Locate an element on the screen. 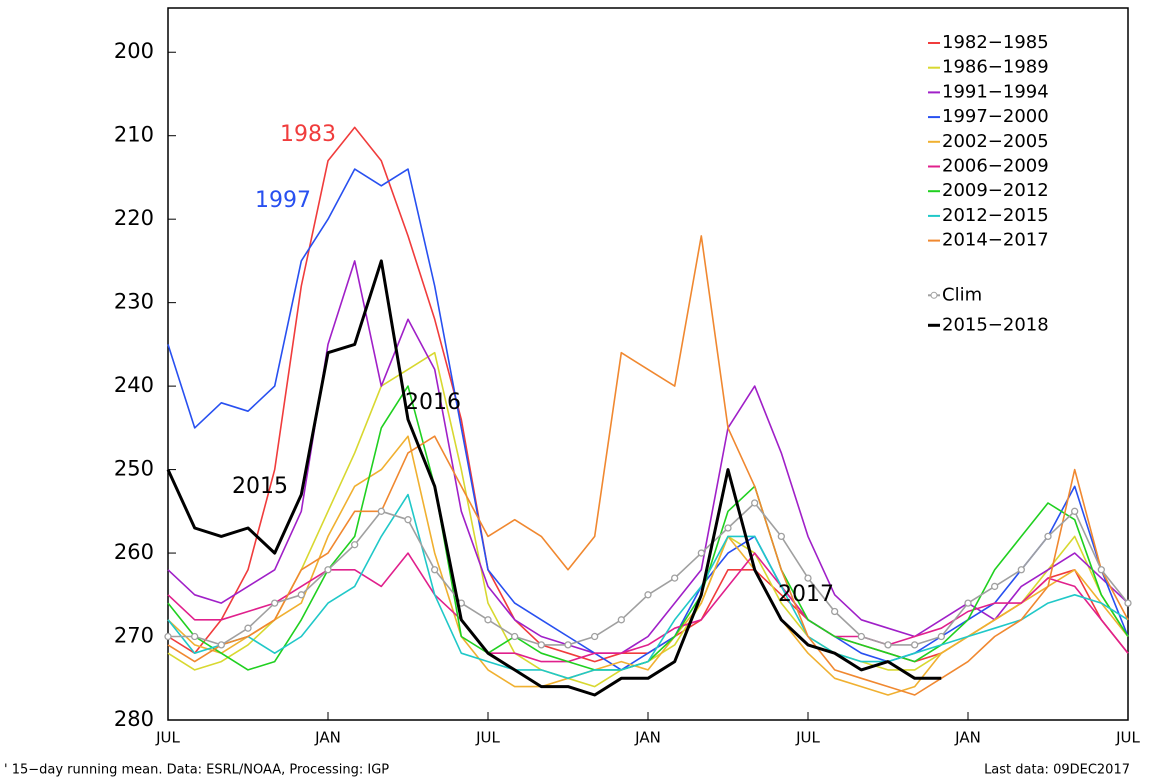  legend-label: Clim is located at coordinates (962, 294).